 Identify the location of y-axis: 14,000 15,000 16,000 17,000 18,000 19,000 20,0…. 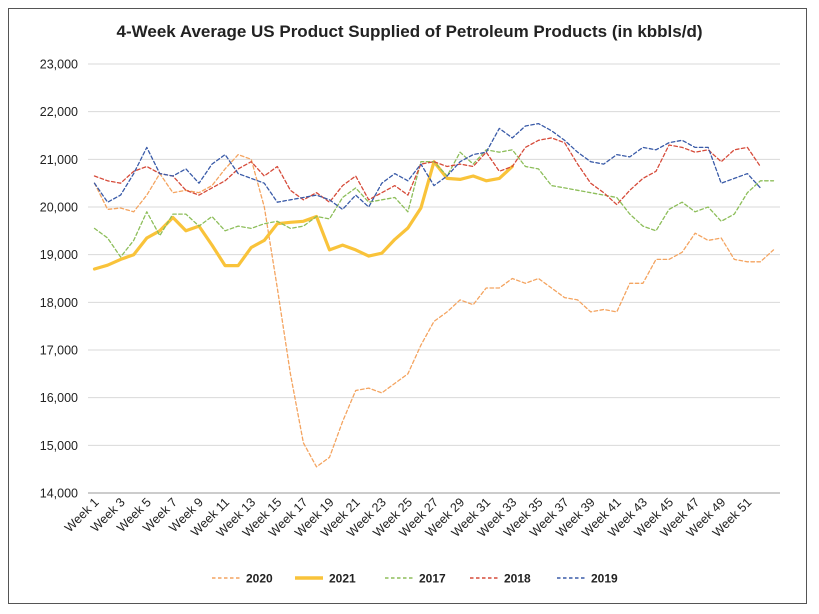
(59, 279).